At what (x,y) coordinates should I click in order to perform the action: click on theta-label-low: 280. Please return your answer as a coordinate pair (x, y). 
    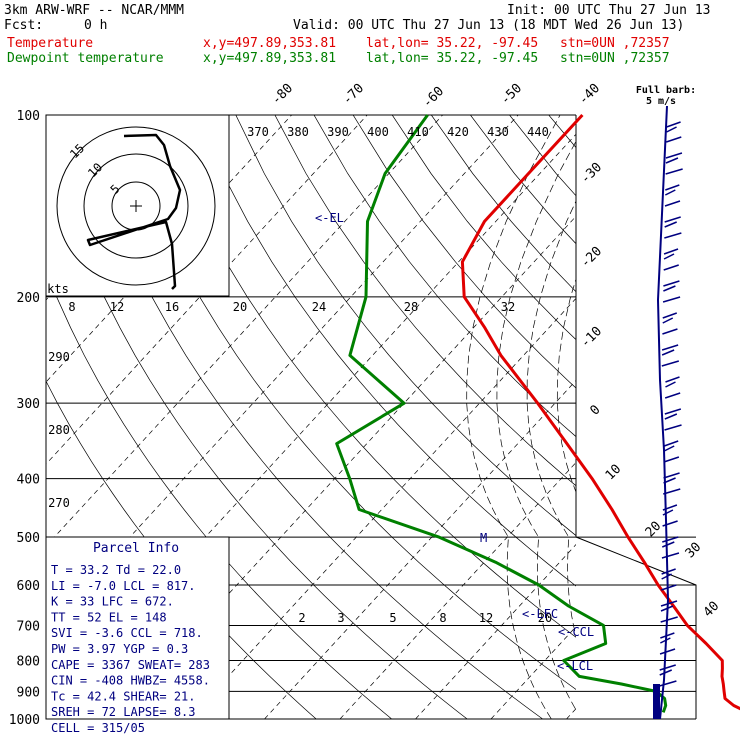
    Looking at the image, I should click on (59, 430).